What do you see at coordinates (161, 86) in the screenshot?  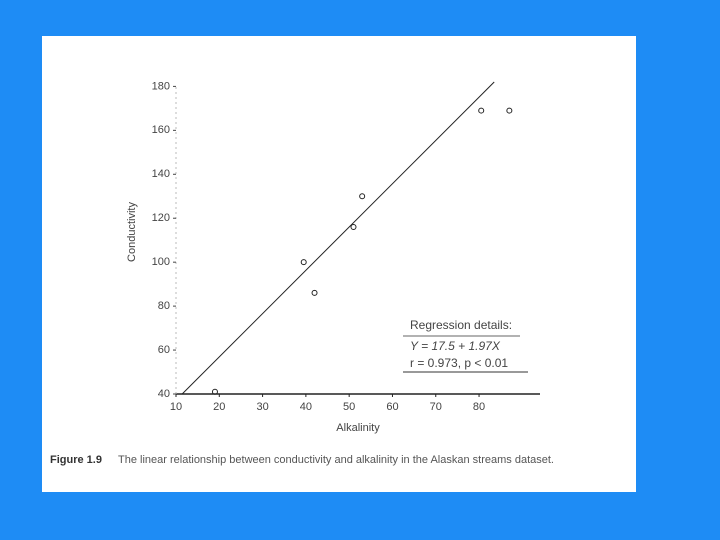 I see `y-tick-label: 180` at bounding box center [161, 86].